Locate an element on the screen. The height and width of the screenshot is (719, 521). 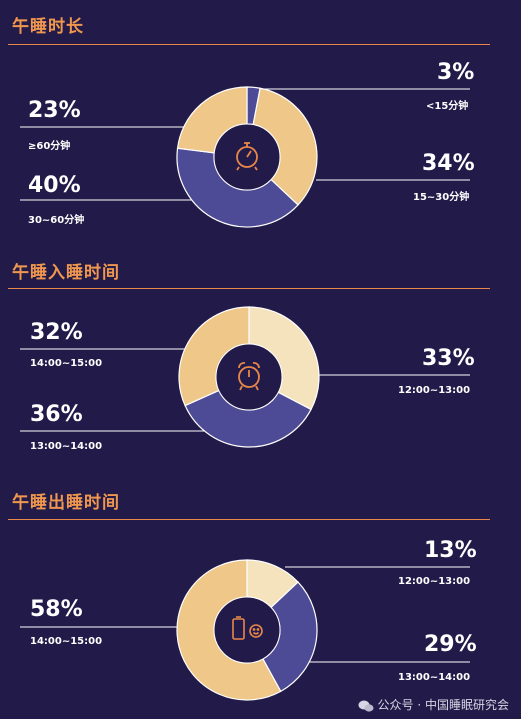
section-title-nap-duration: 午睡时长 is located at coordinates (48, 27).